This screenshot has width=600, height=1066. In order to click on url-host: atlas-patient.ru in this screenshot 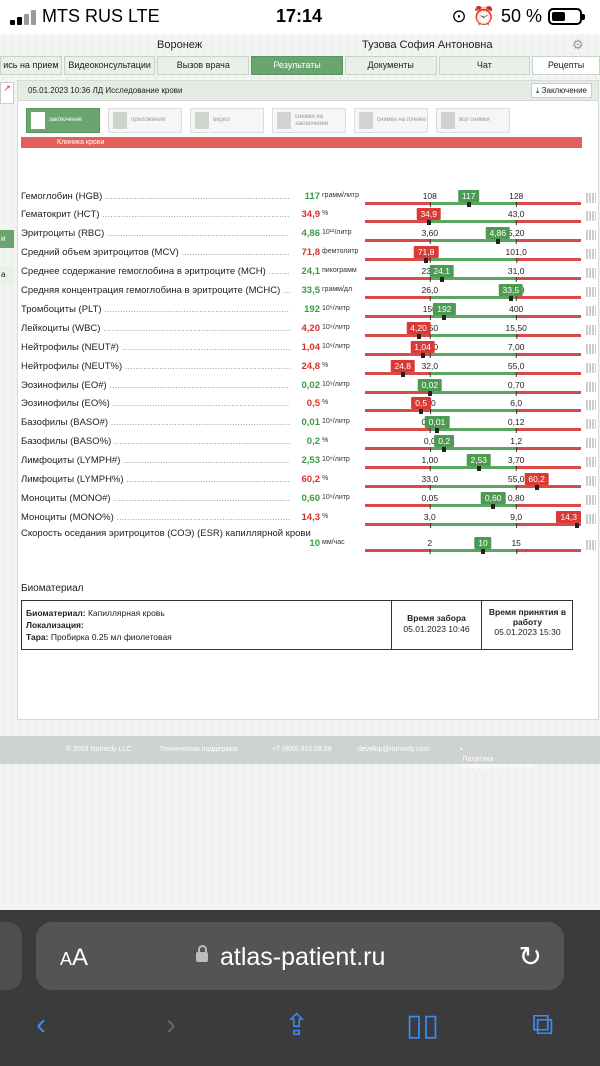, I will do `click(303, 957)`.